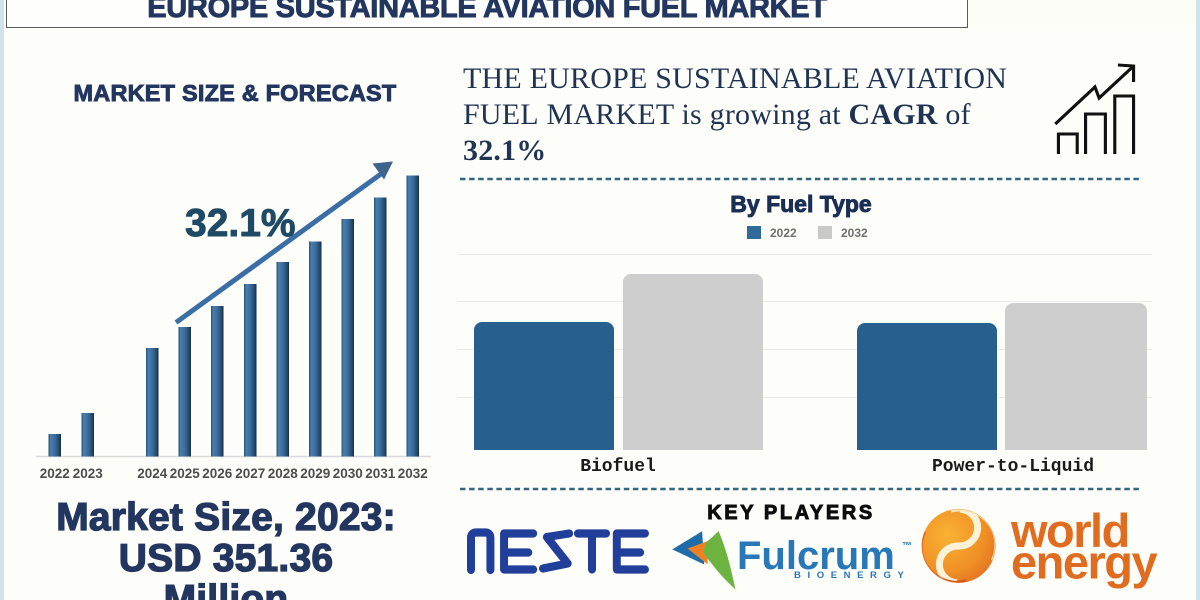  I want to click on svg-text: energy, so click(1084, 562).